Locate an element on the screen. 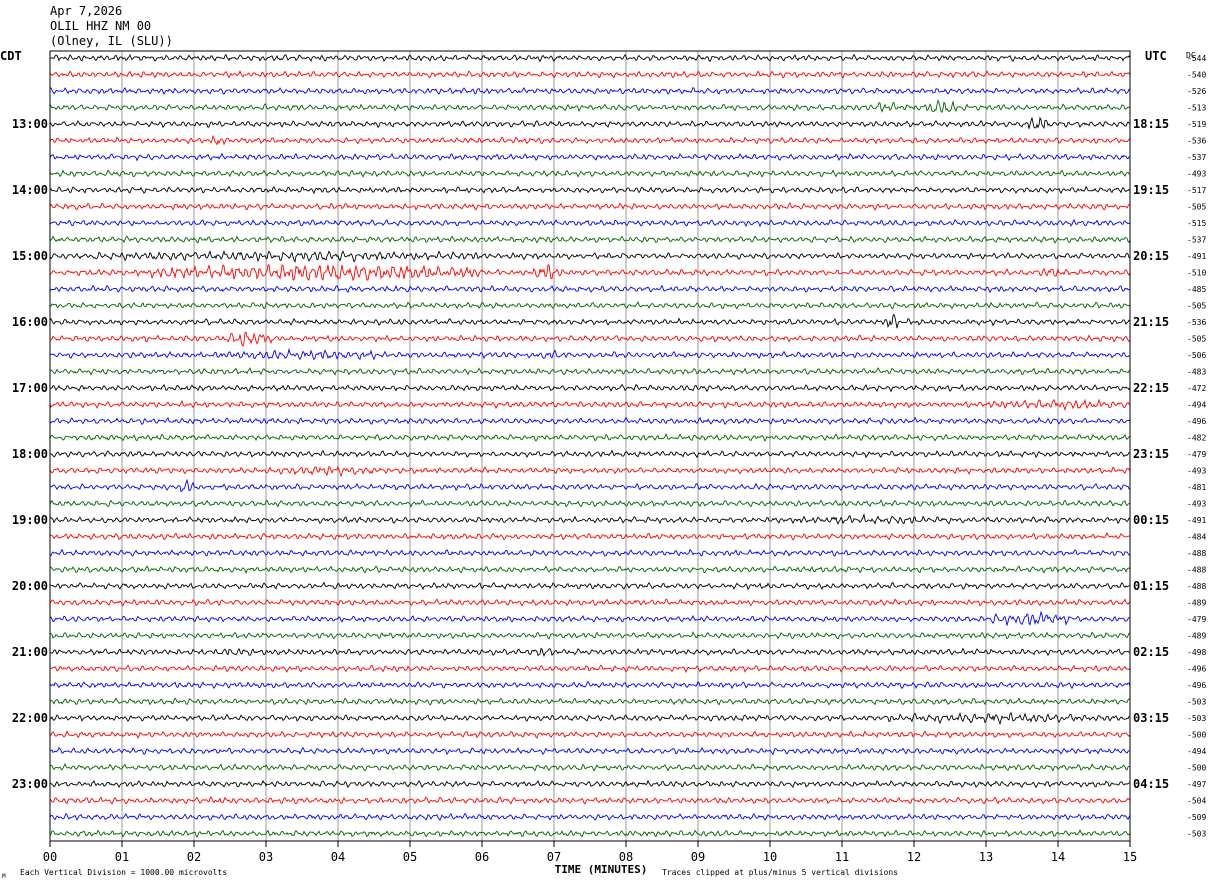 This screenshot has height=886, width=1210. dc-offset-label: -500 is located at coordinates (1196, 735).